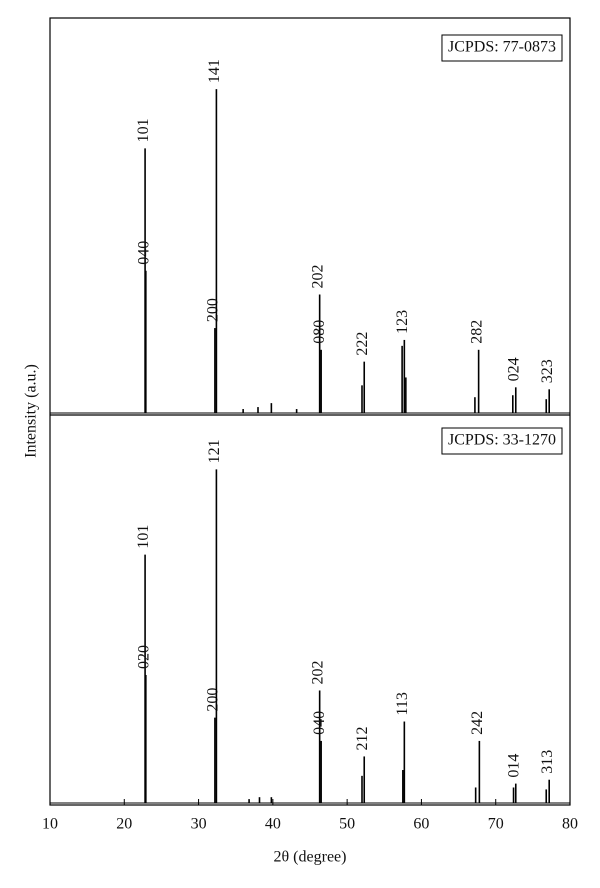  I want to click on x-tick-label: 80, so click(570, 824).